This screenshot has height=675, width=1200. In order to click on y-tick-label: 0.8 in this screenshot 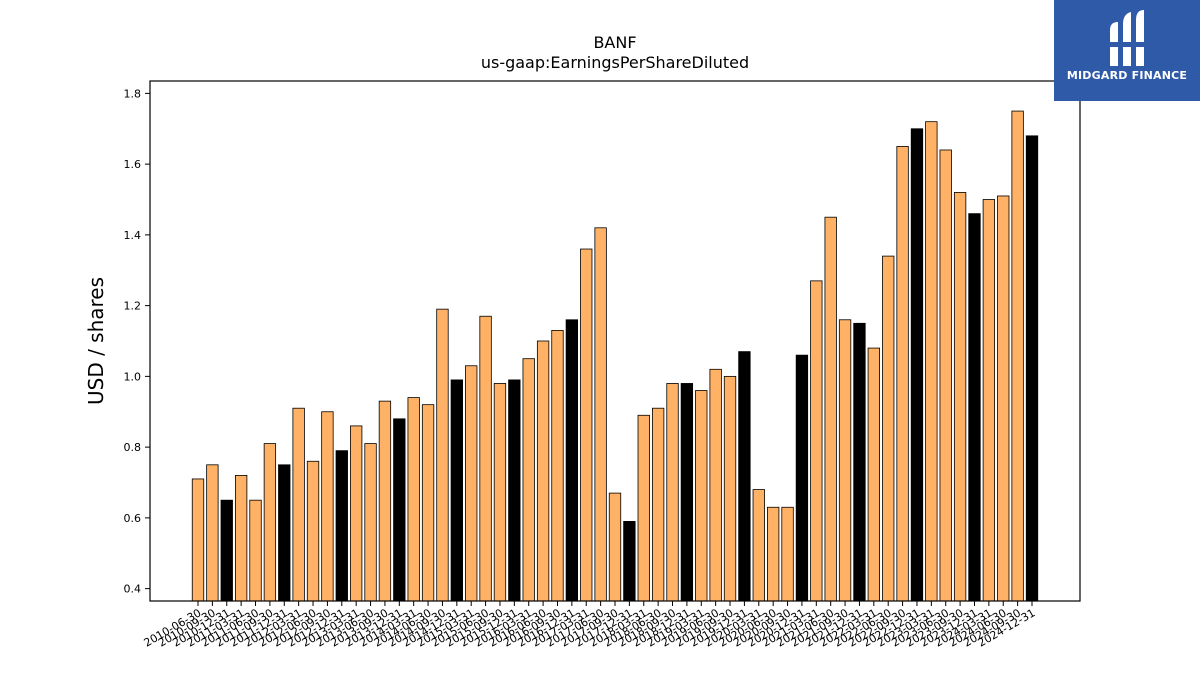, I will do `click(133, 447)`.